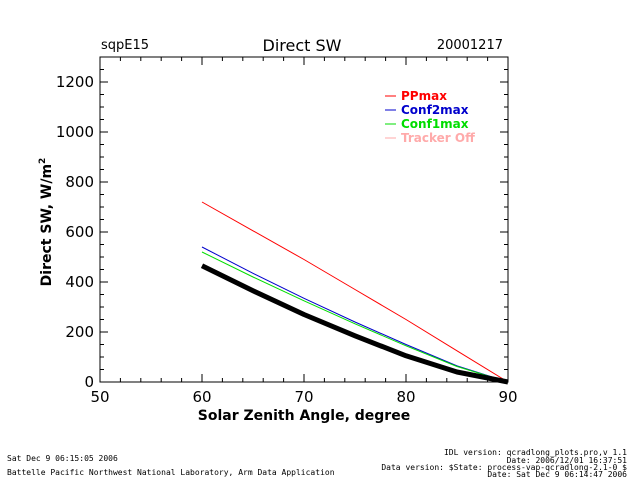 Image resolution: width=640 pixels, height=480 pixels. Describe the element at coordinates (75, 82) in the screenshot. I see `y-tick-label: 1200` at that location.